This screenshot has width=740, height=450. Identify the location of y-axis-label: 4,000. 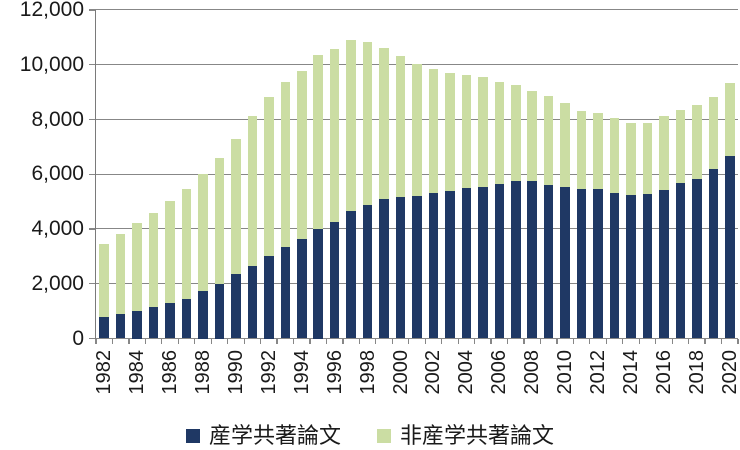
(57, 228).